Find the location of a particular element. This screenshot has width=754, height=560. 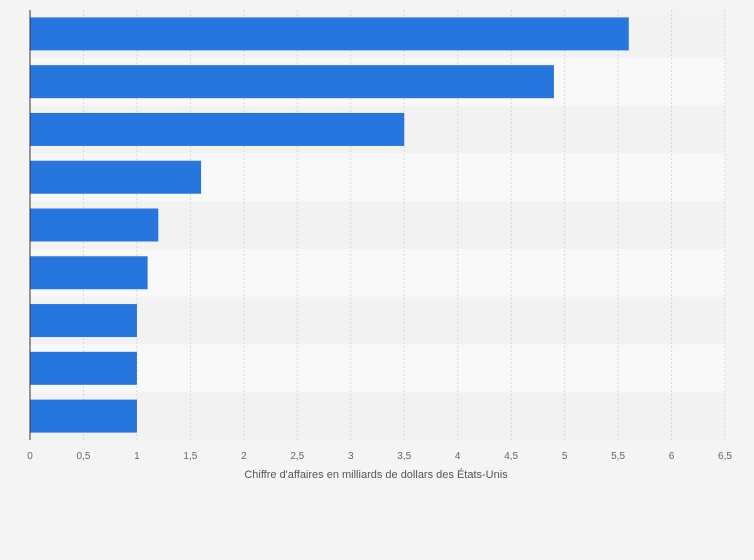

x-tick-label: 0 is located at coordinates (30, 456).